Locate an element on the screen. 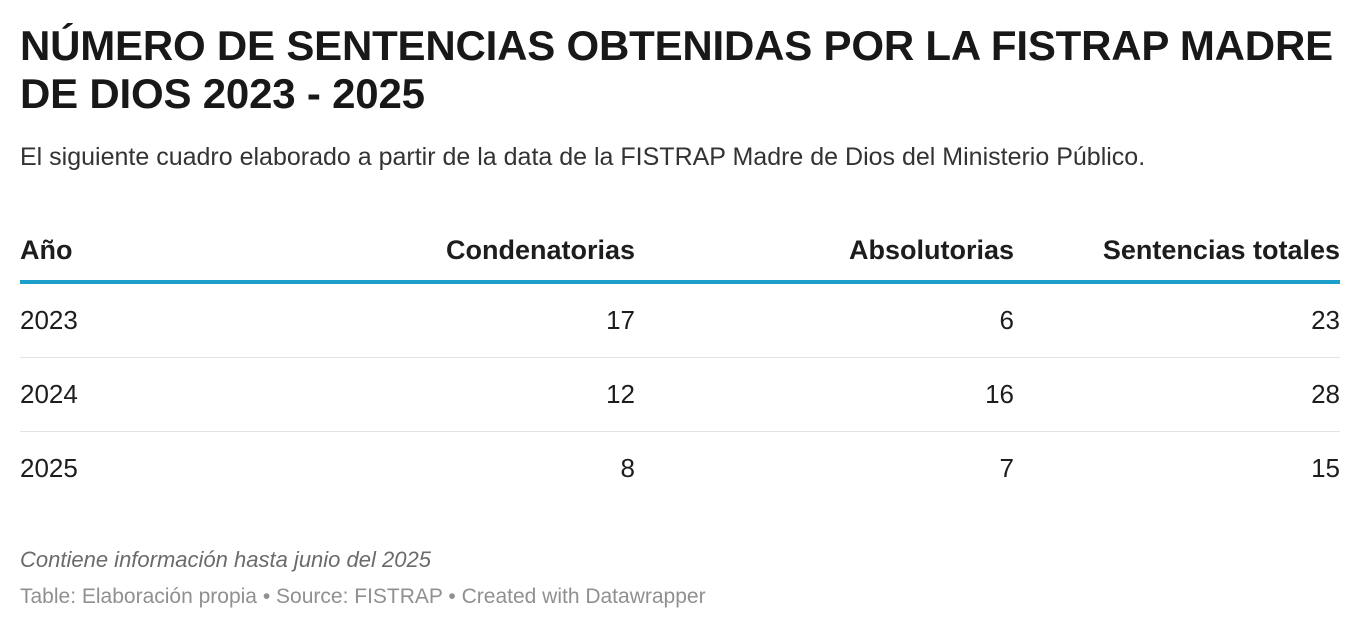  cell-year: 2023 is located at coordinates (170, 320).